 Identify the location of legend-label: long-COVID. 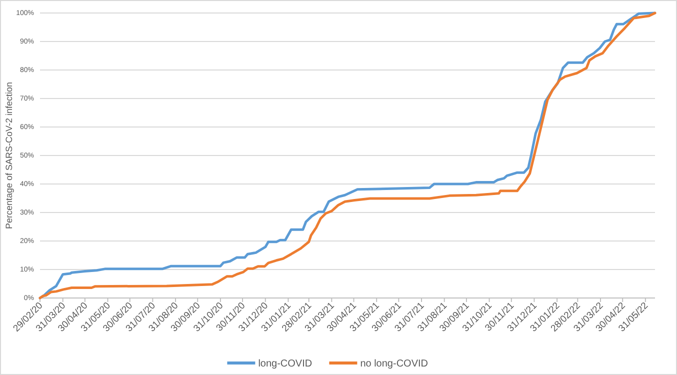
(285, 364).